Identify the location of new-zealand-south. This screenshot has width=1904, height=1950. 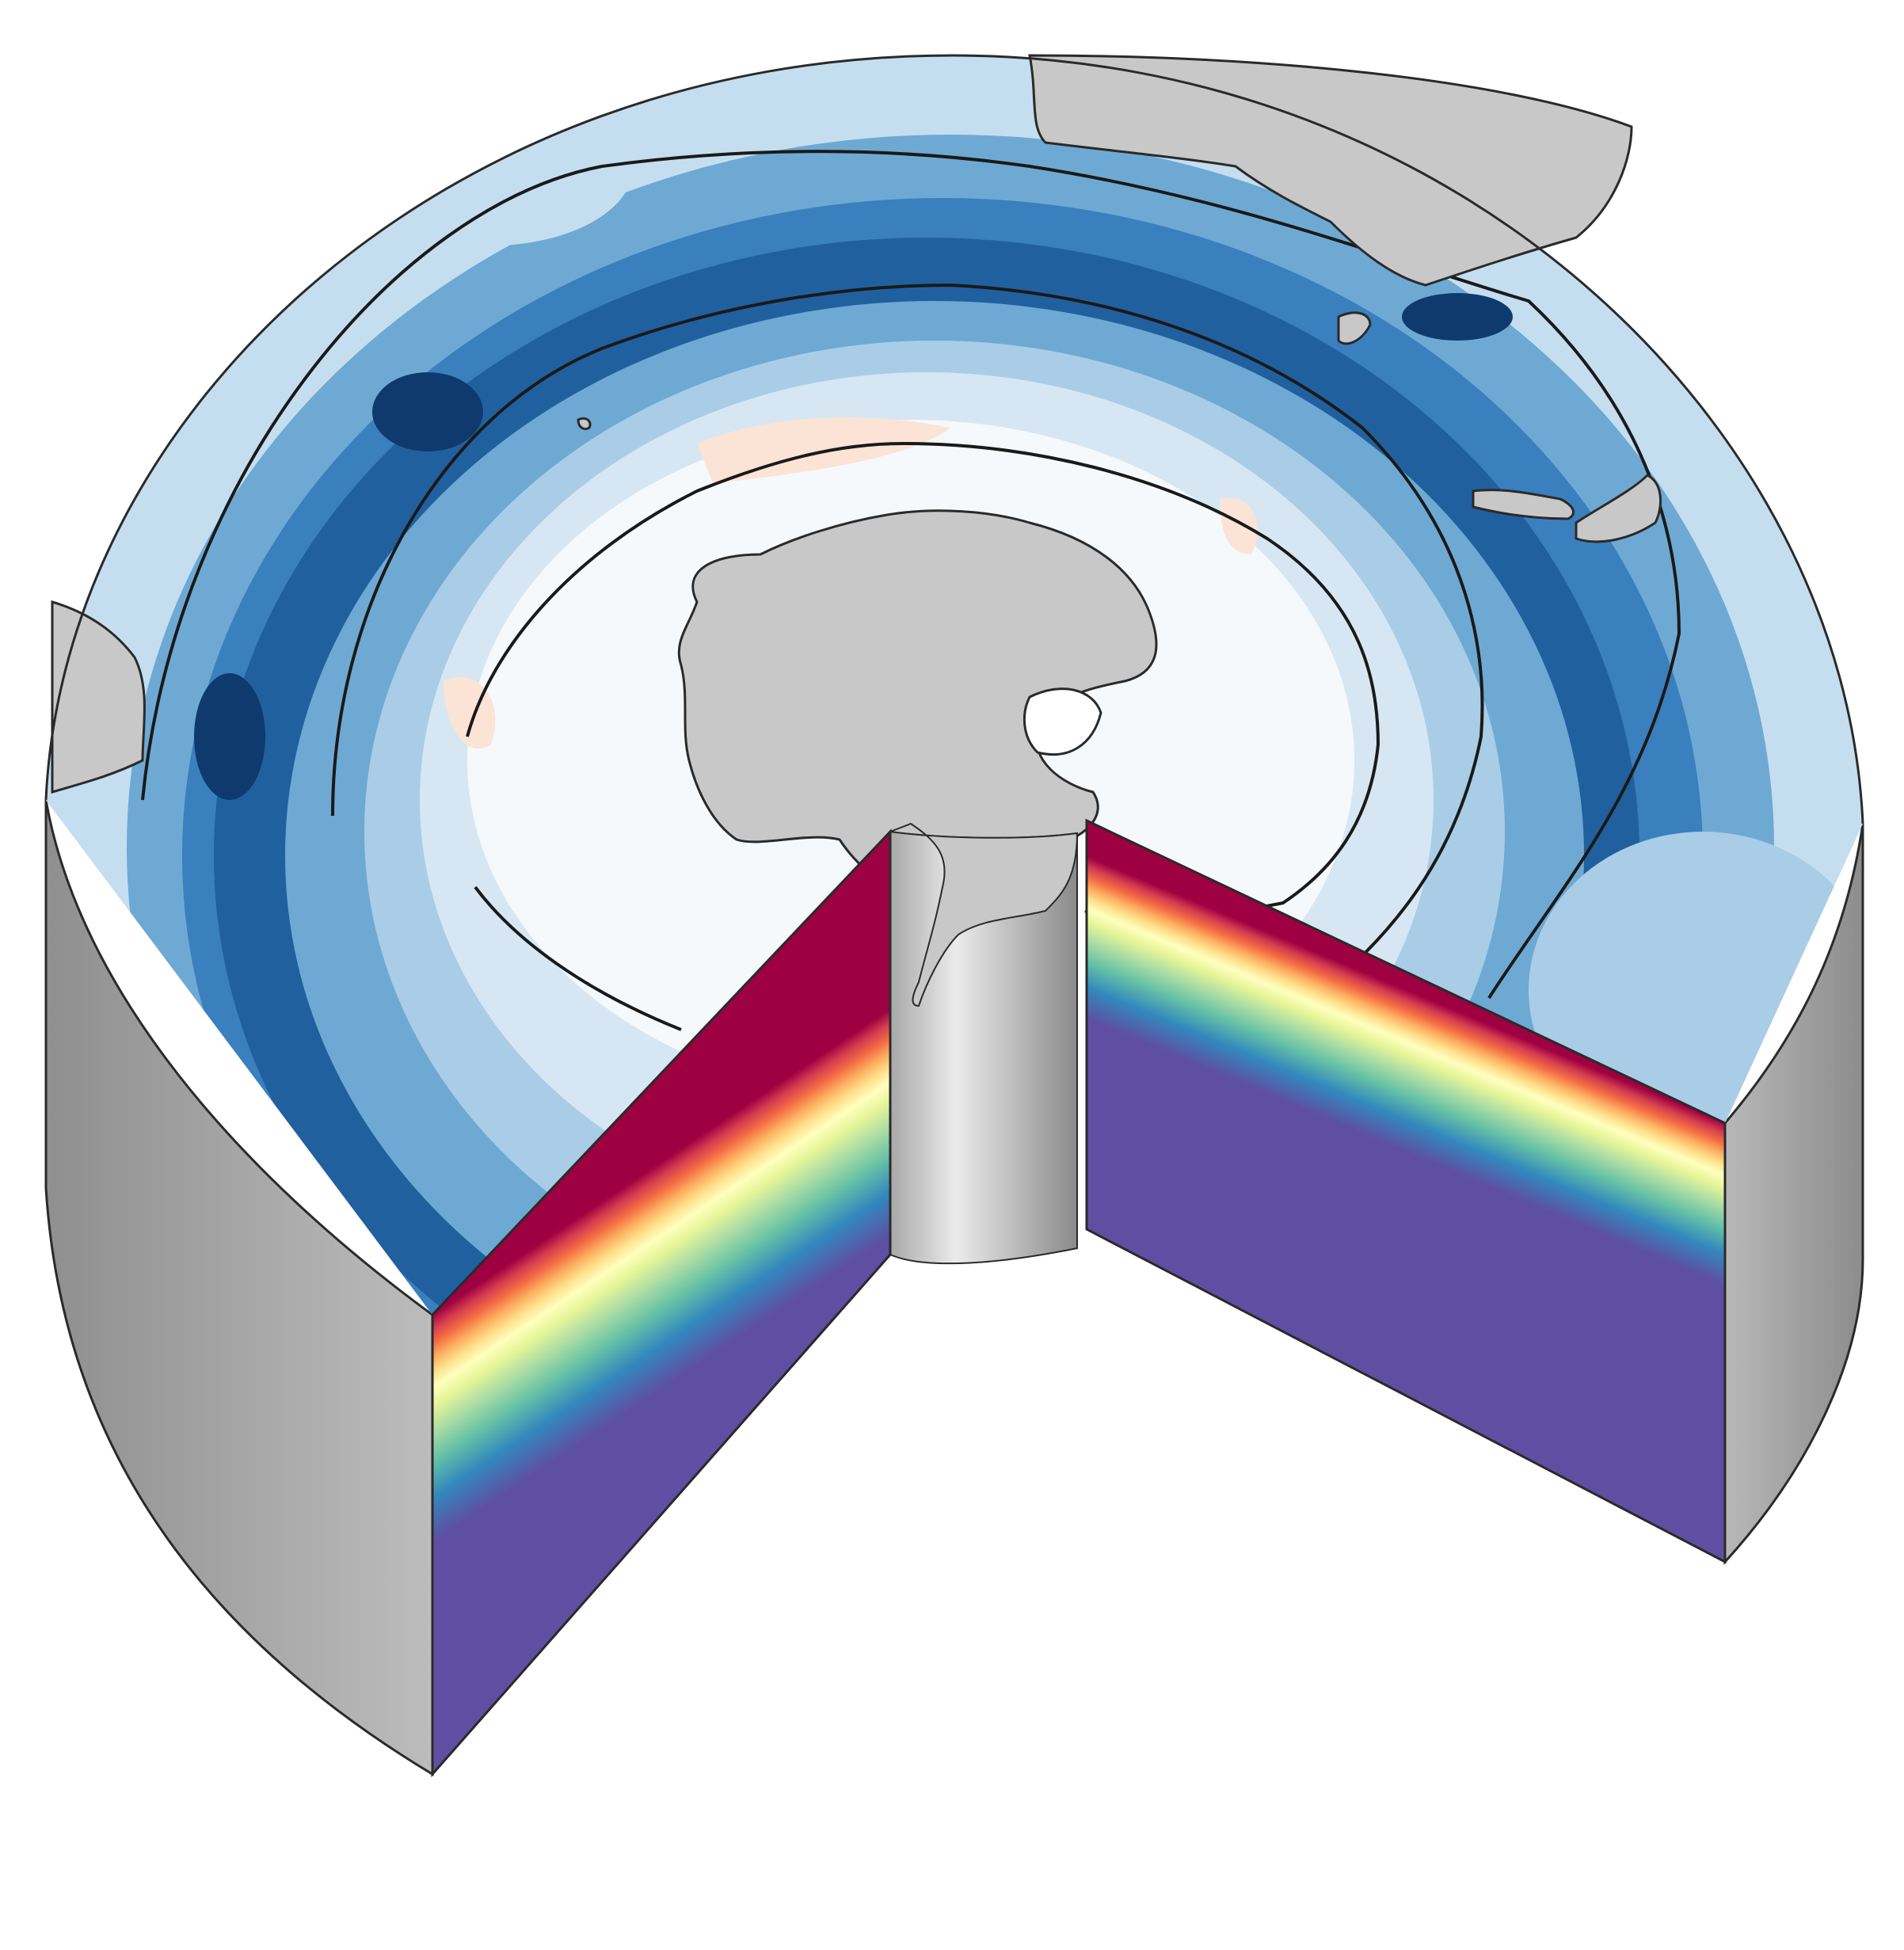
(1618, 508).